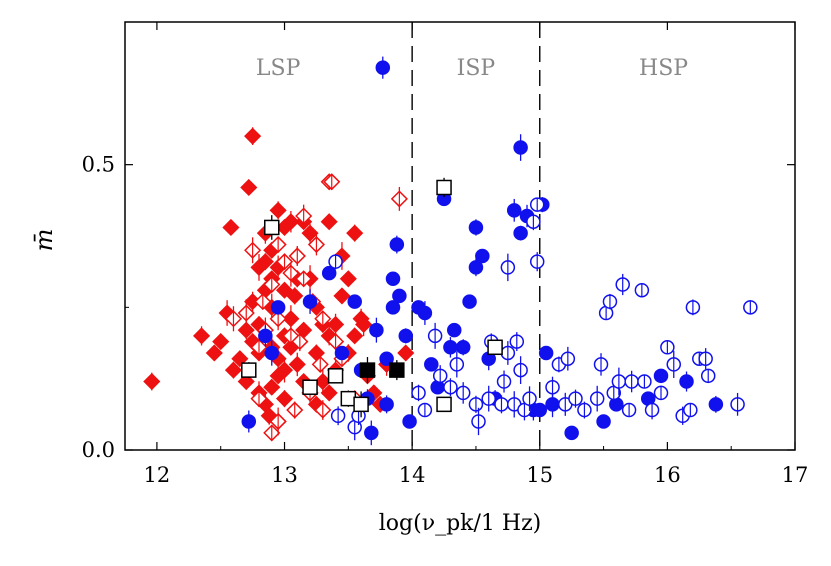 The image size is (831, 566). What do you see at coordinates (157, 475) in the screenshot?
I see `x-tick-label: 12` at bounding box center [157, 475].